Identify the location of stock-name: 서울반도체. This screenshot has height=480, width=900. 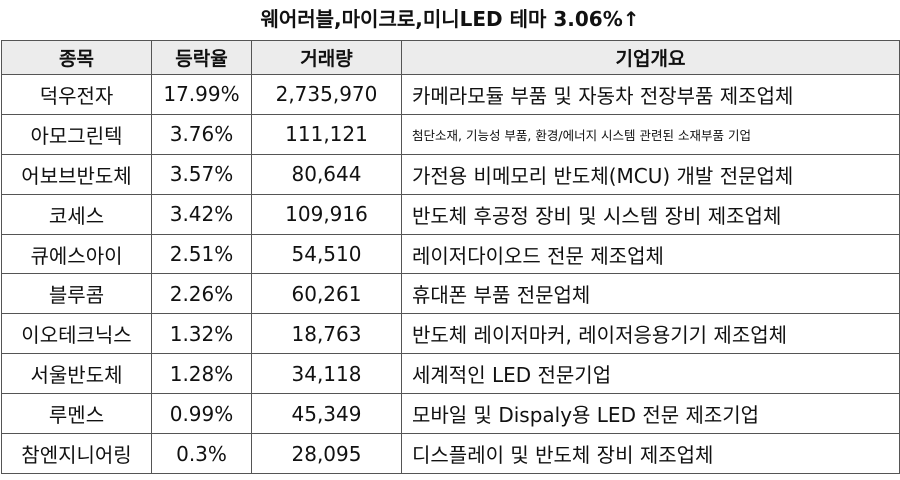
(76, 374).